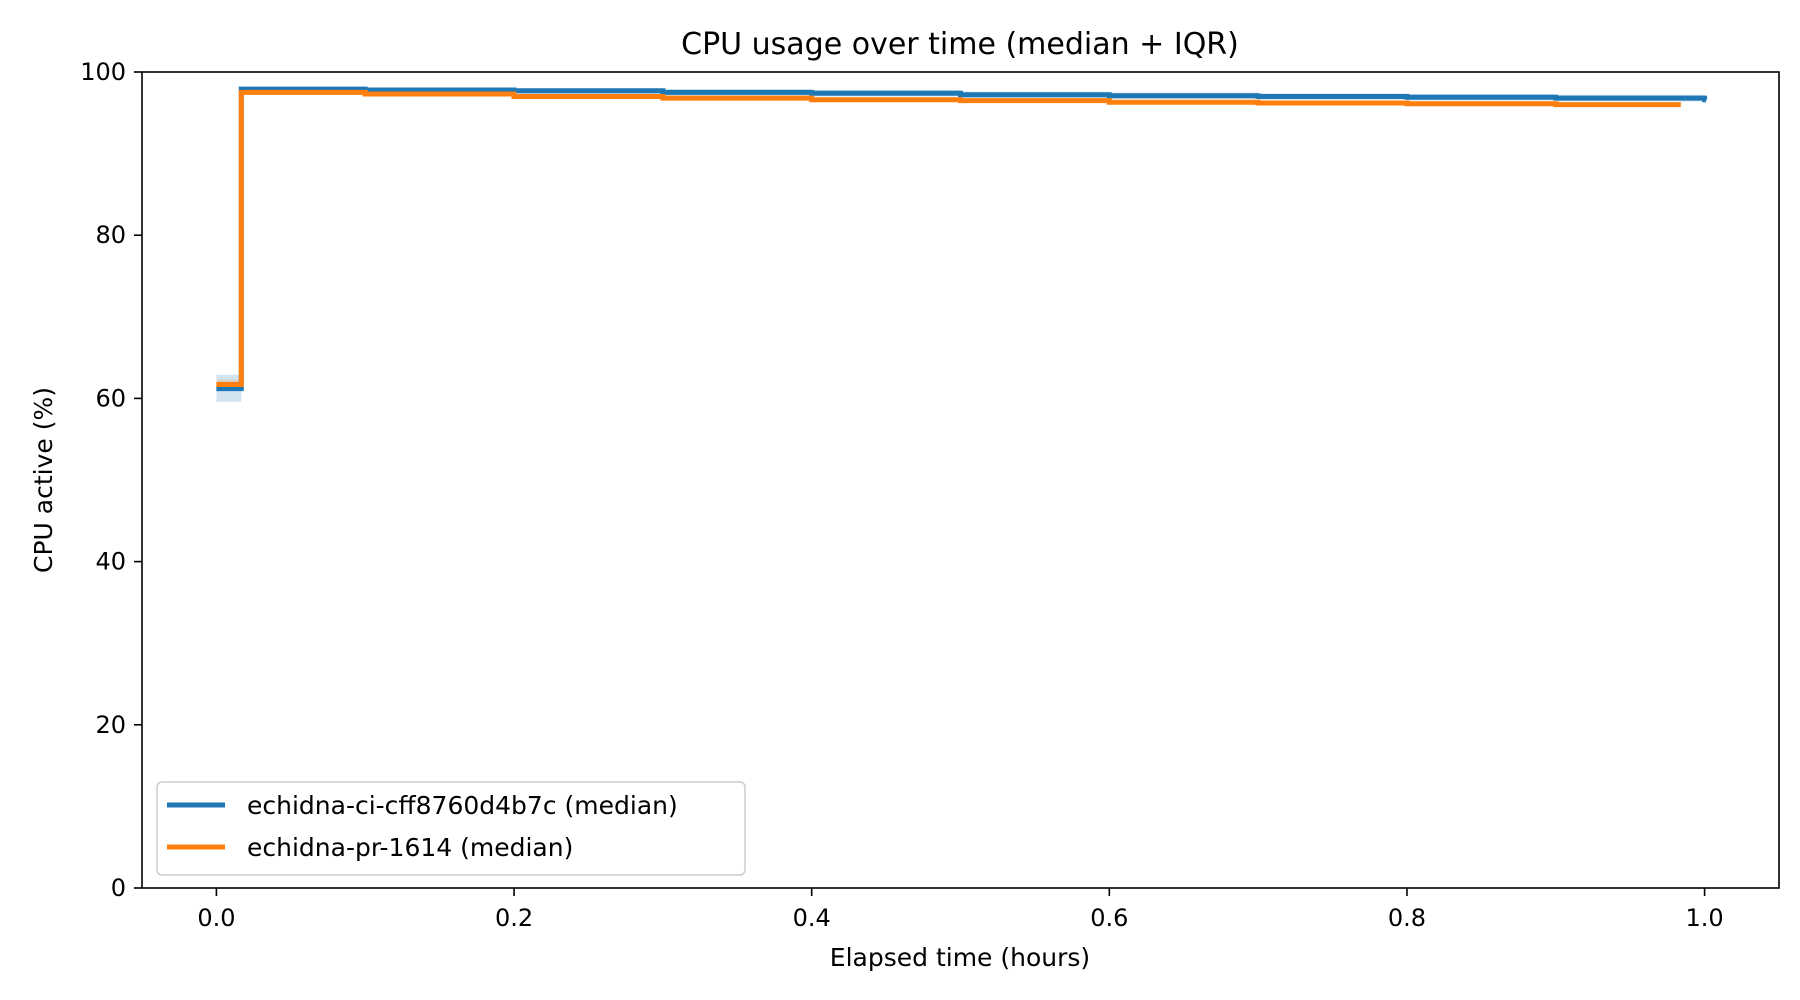  Describe the element at coordinates (110, 398) in the screenshot. I see `y-tick-label: 60` at that location.